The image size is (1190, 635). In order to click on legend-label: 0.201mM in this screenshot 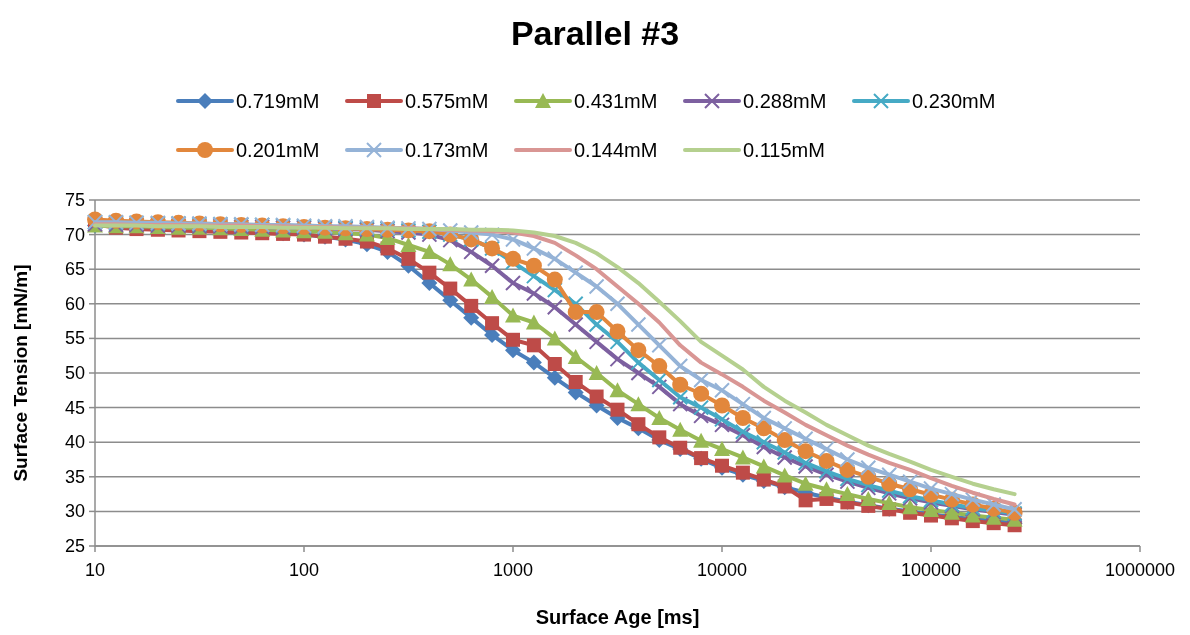, I will do `click(278, 150)`.